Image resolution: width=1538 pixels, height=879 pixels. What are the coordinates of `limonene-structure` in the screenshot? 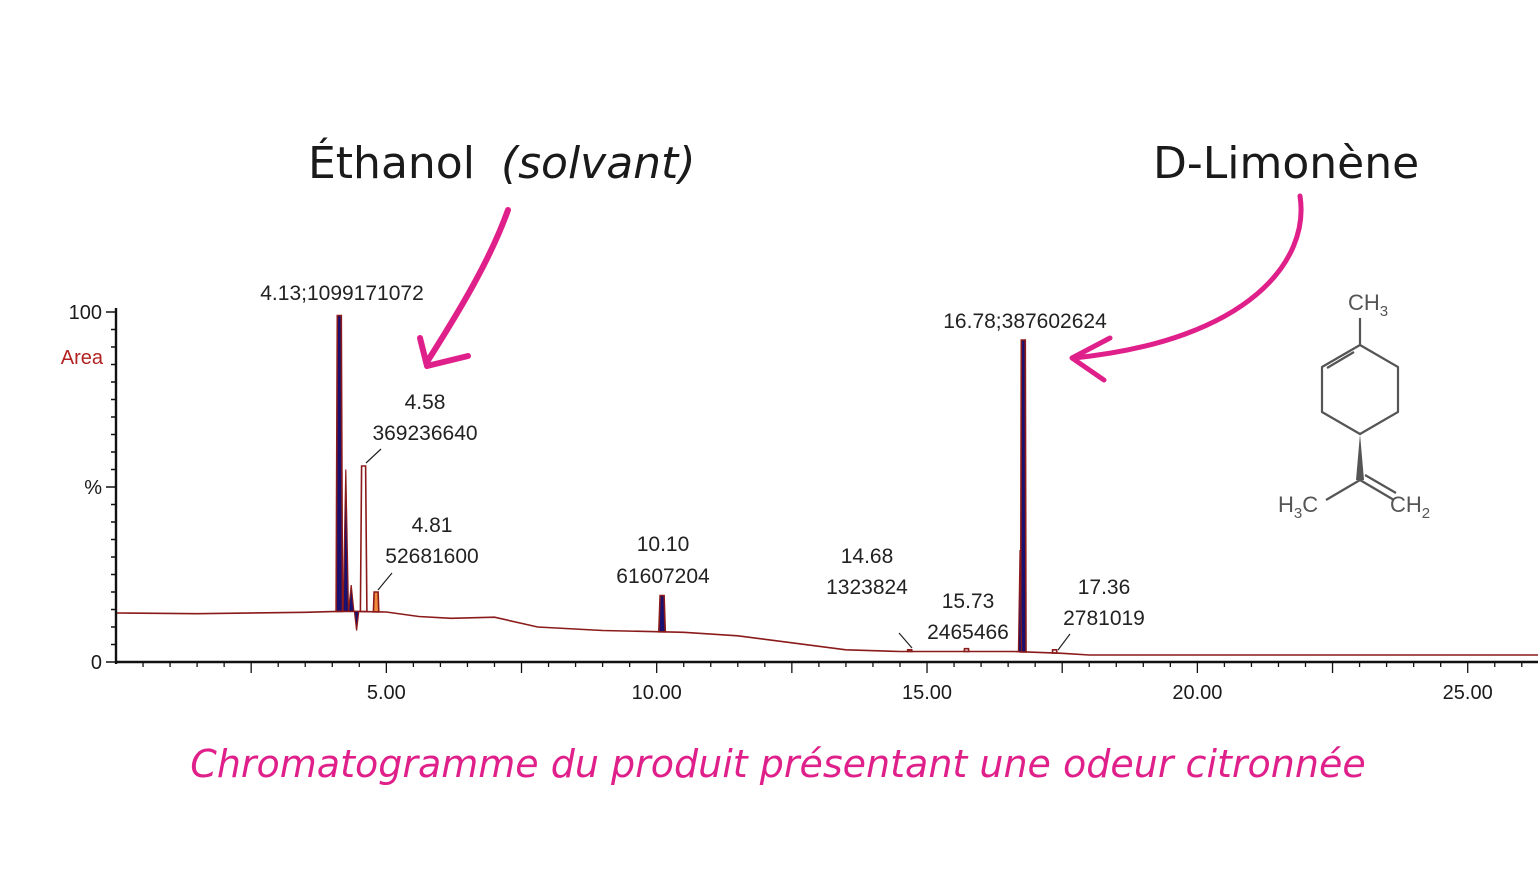 It's located at (1360, 409).